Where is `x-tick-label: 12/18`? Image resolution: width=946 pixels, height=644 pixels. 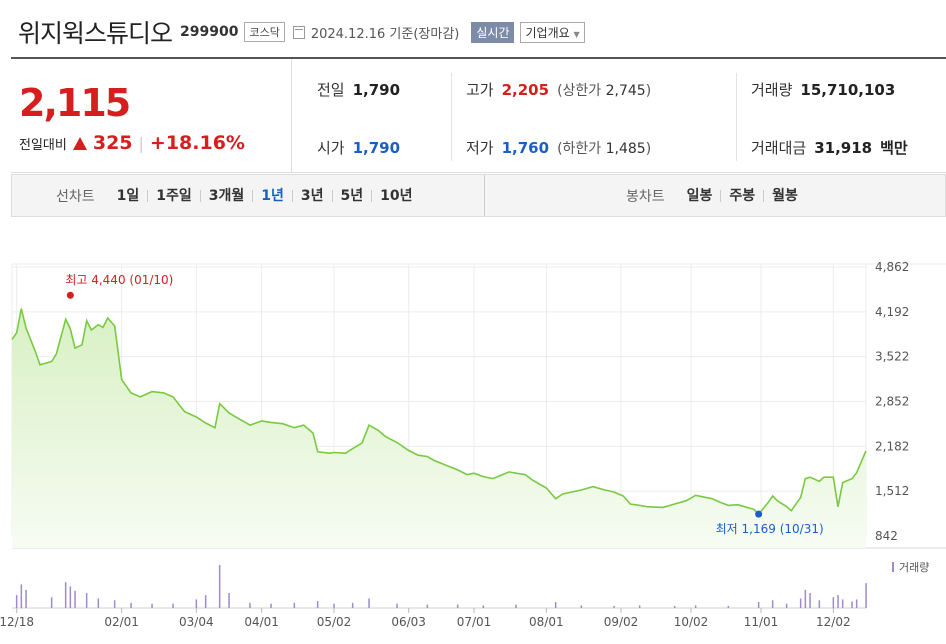 x-tick-label: 12/18 is located at coordinates (17, 622).